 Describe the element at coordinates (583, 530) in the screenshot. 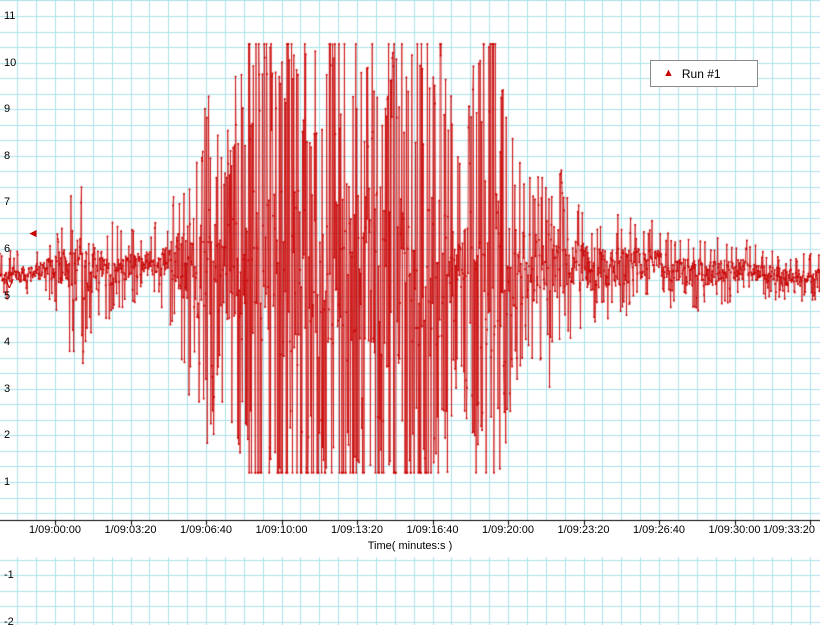

I see `x-tick-label: 1/09:23:20` at that location.